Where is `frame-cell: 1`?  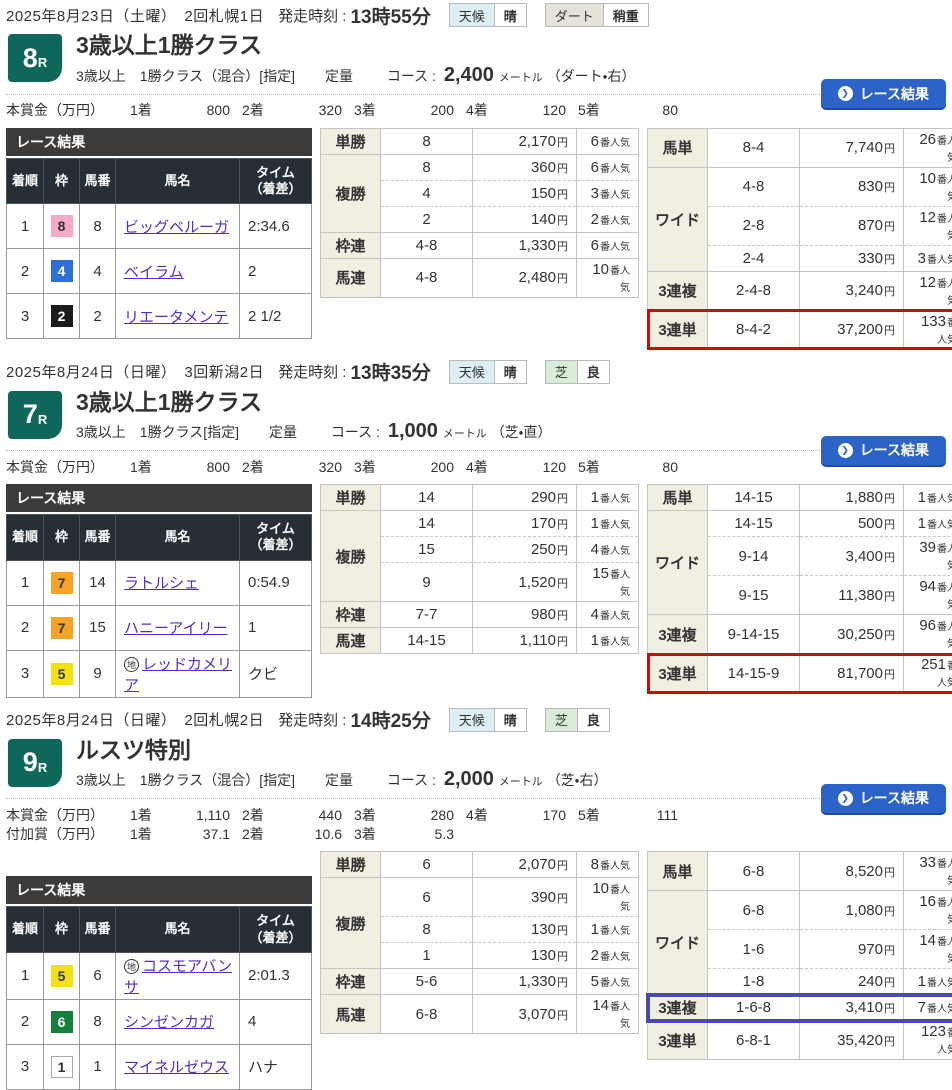
frame-cell: 1 is located at coordinates (62, 1066).